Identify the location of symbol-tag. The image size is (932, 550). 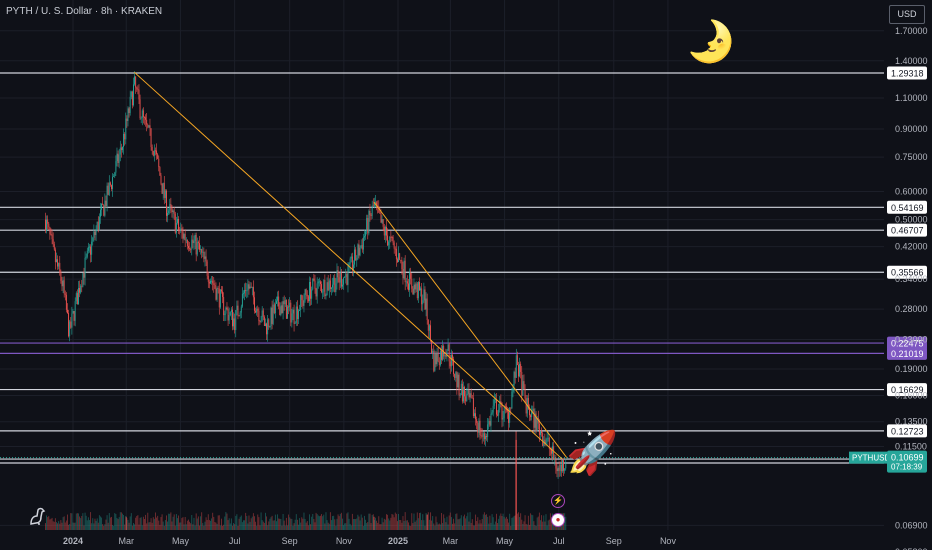
(868, 457).